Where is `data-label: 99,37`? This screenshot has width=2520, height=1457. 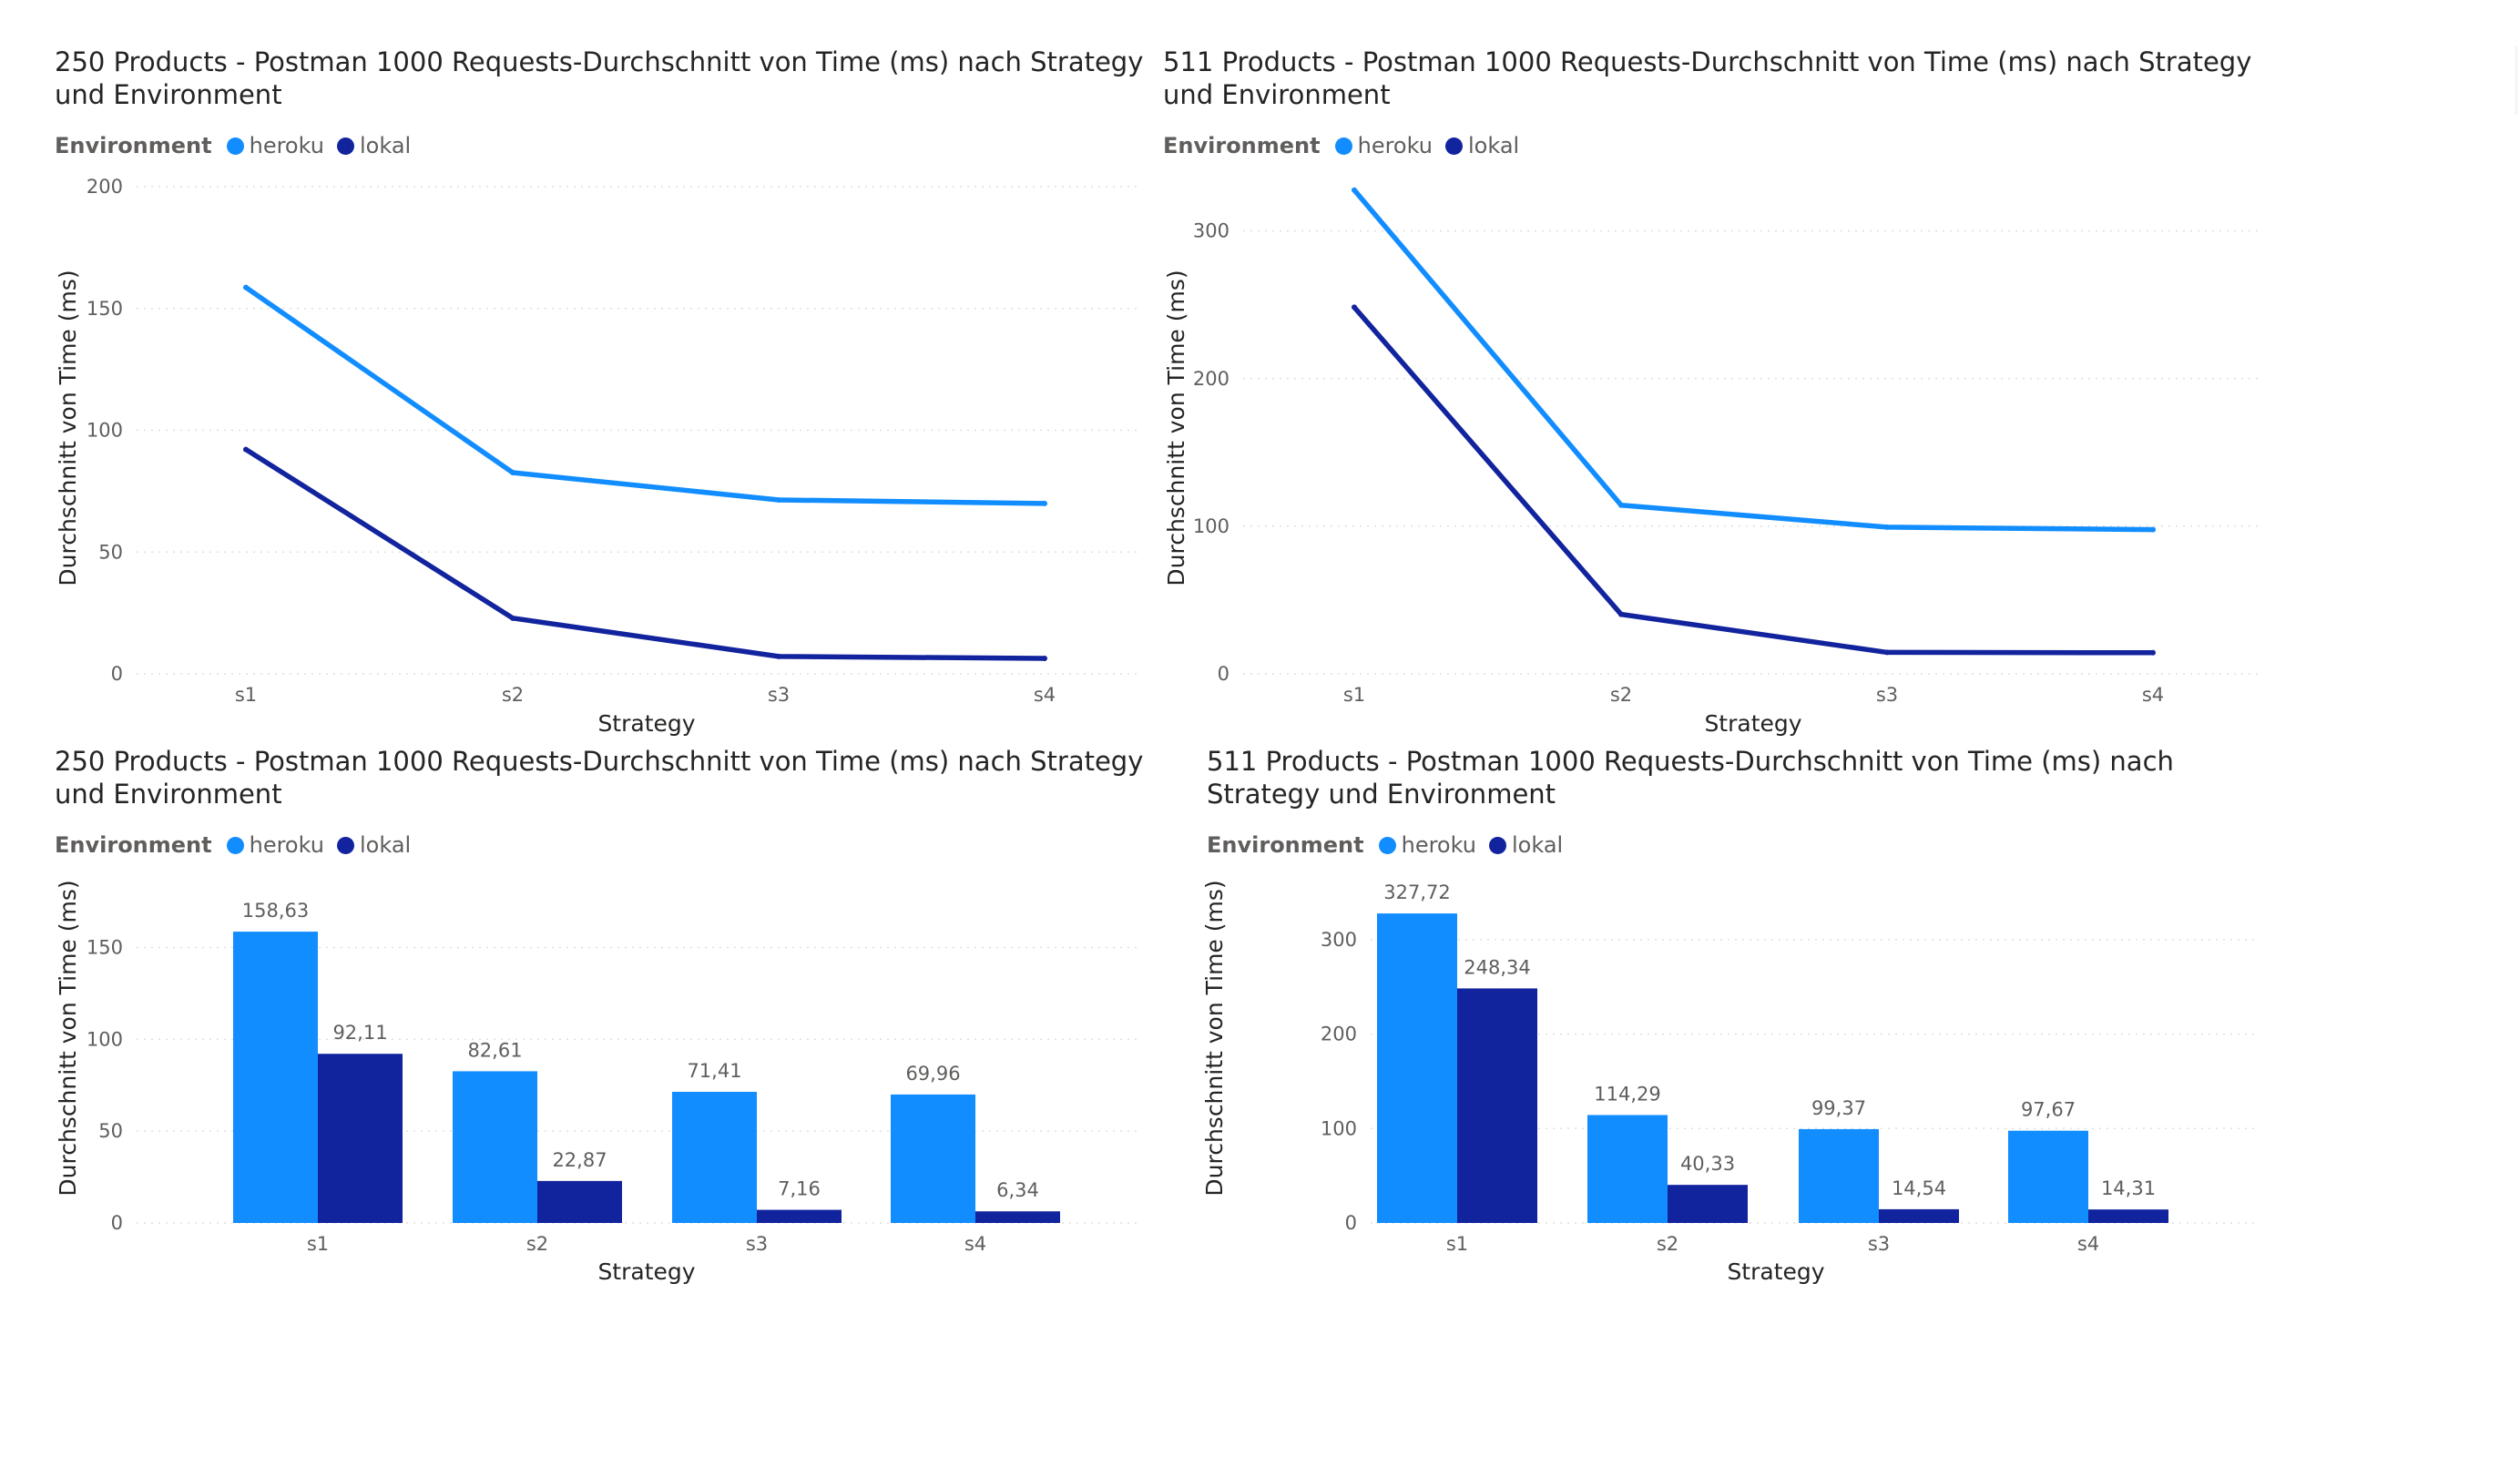 data-label: 99,37 is located at coordinates (1839, 1108).